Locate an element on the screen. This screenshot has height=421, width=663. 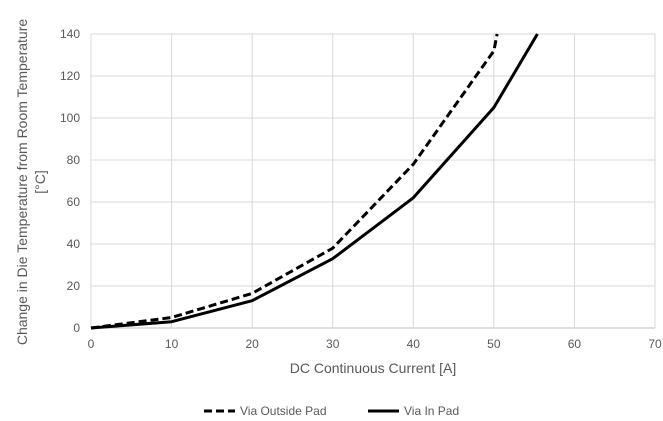
y-tick-label: 20 is located at coordinates (74, 286).